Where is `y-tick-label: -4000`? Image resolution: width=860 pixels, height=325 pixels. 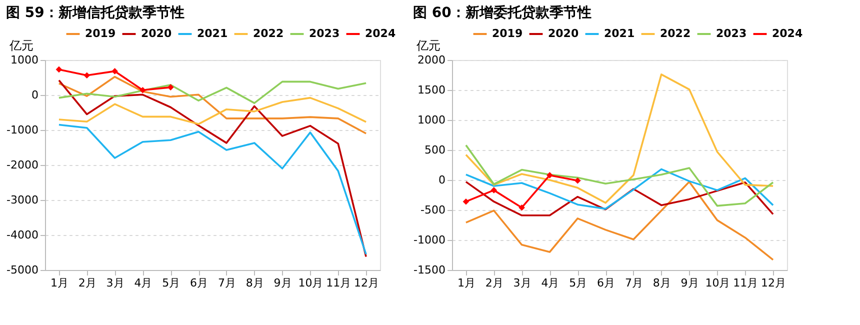 y-tick-label: -4000 is located at coordinates (22, 235).